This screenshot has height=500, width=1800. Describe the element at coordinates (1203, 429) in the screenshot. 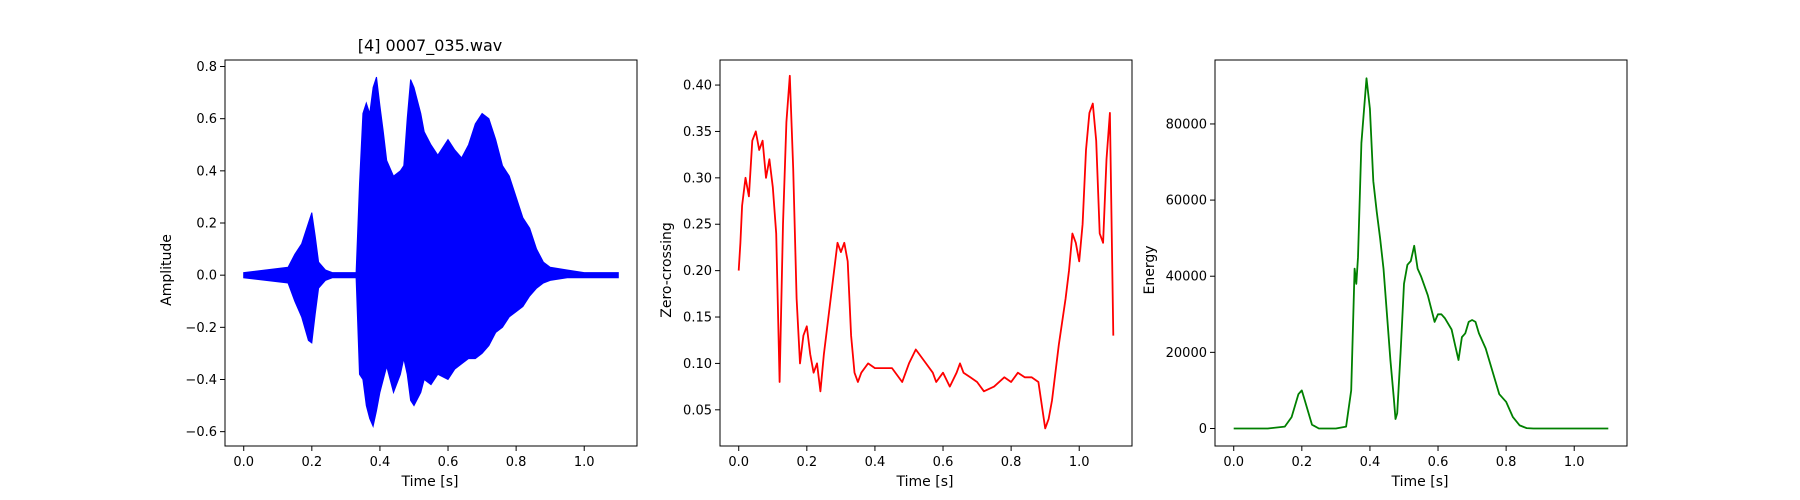

I see `energy-ytick-label: 0` at that location.